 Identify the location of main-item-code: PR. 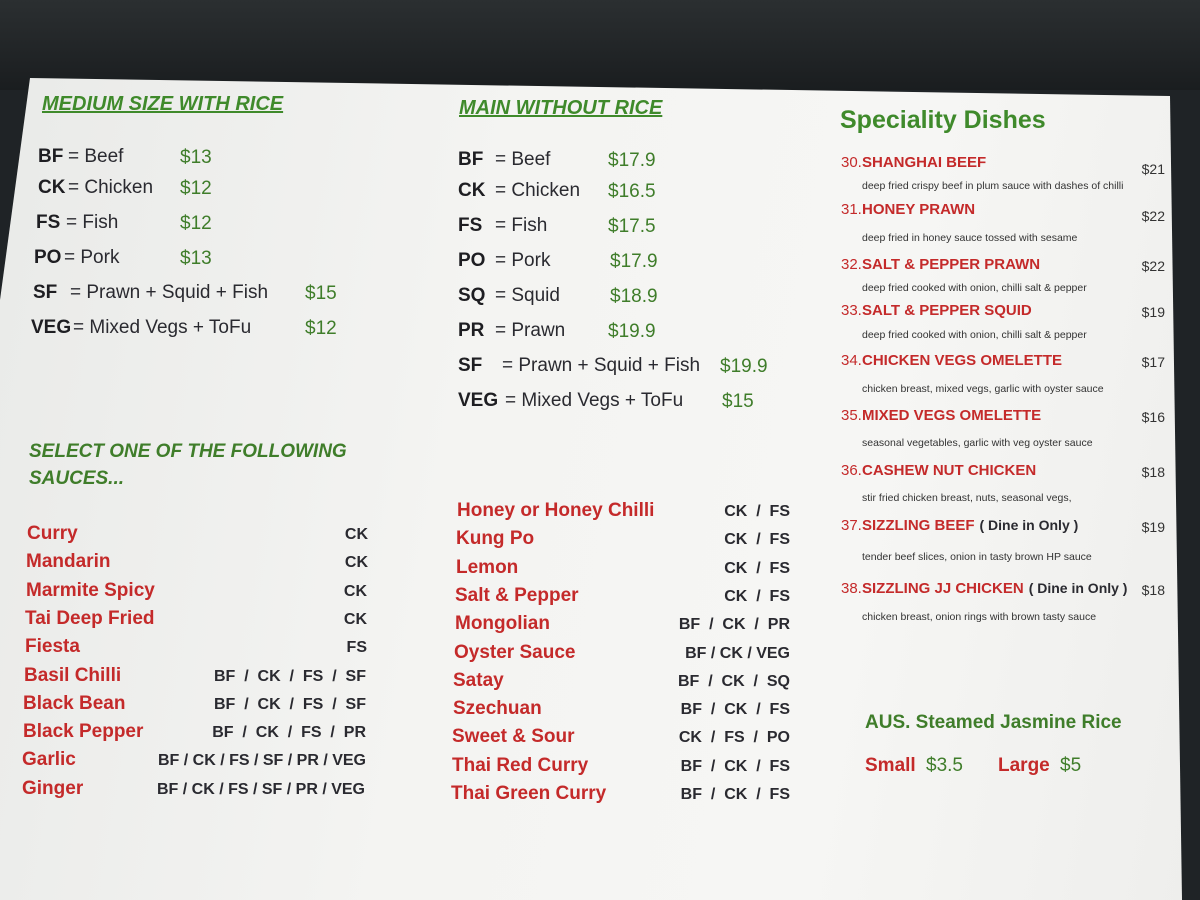
(471, 330).